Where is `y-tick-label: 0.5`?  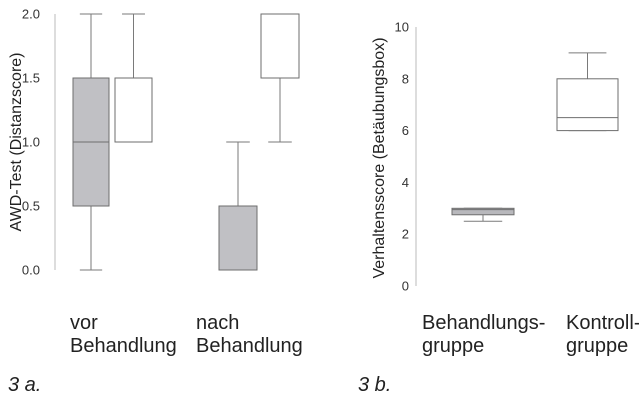 y-tick-label: 0.5 is located at coordinates (31, 206).